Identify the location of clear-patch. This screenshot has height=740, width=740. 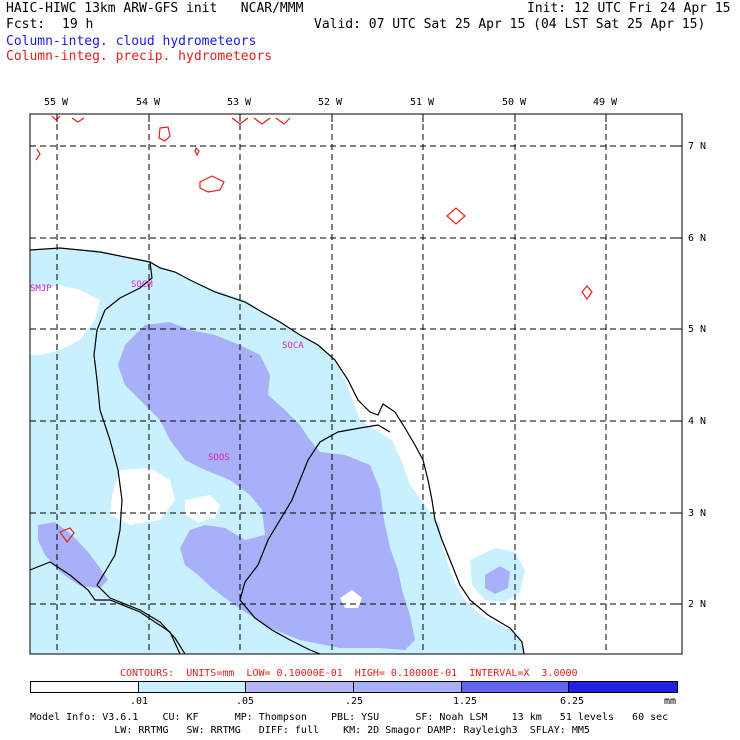
(125, 405).